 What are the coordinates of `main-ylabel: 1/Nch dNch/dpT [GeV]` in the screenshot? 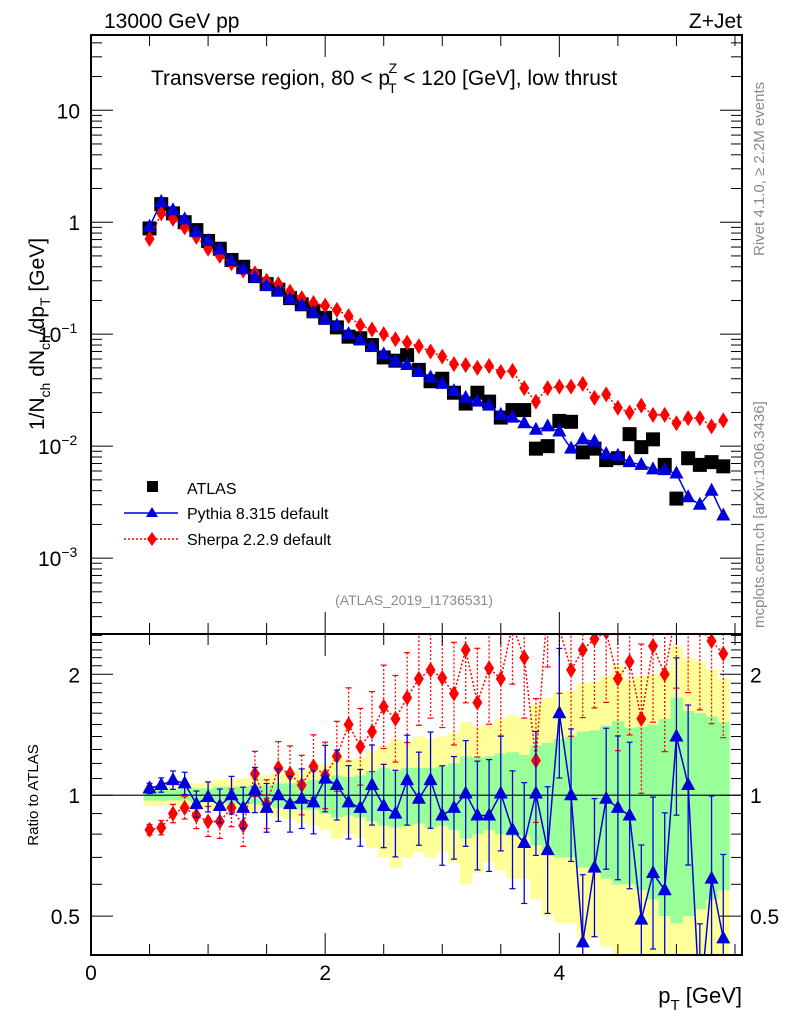 It's located at (39, 334).